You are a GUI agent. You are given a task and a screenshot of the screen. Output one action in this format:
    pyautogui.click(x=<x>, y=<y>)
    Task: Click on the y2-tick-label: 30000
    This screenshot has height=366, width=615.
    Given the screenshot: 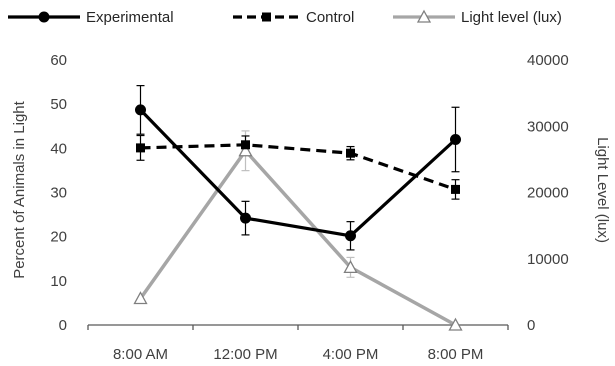 What is the action you would take?
    pyautogui.click(x=548, y=126)
    